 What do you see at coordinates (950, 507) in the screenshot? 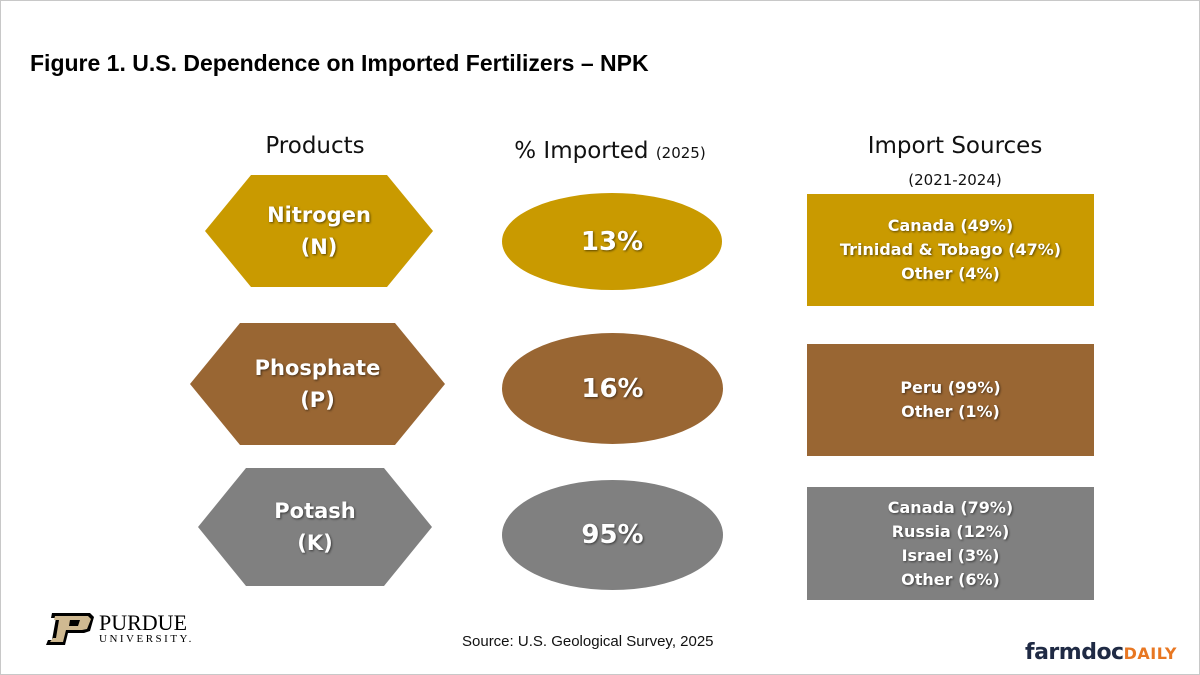
I see `source-item: Canada (79%)` at bounding box center [950, 507].